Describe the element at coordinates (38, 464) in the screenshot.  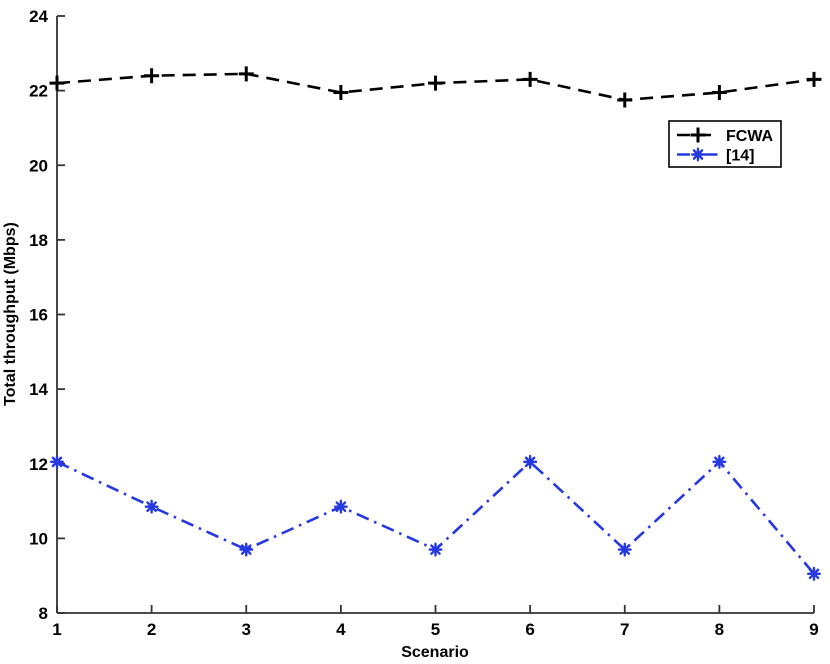
I see `y-tick-label: 12` at that location.